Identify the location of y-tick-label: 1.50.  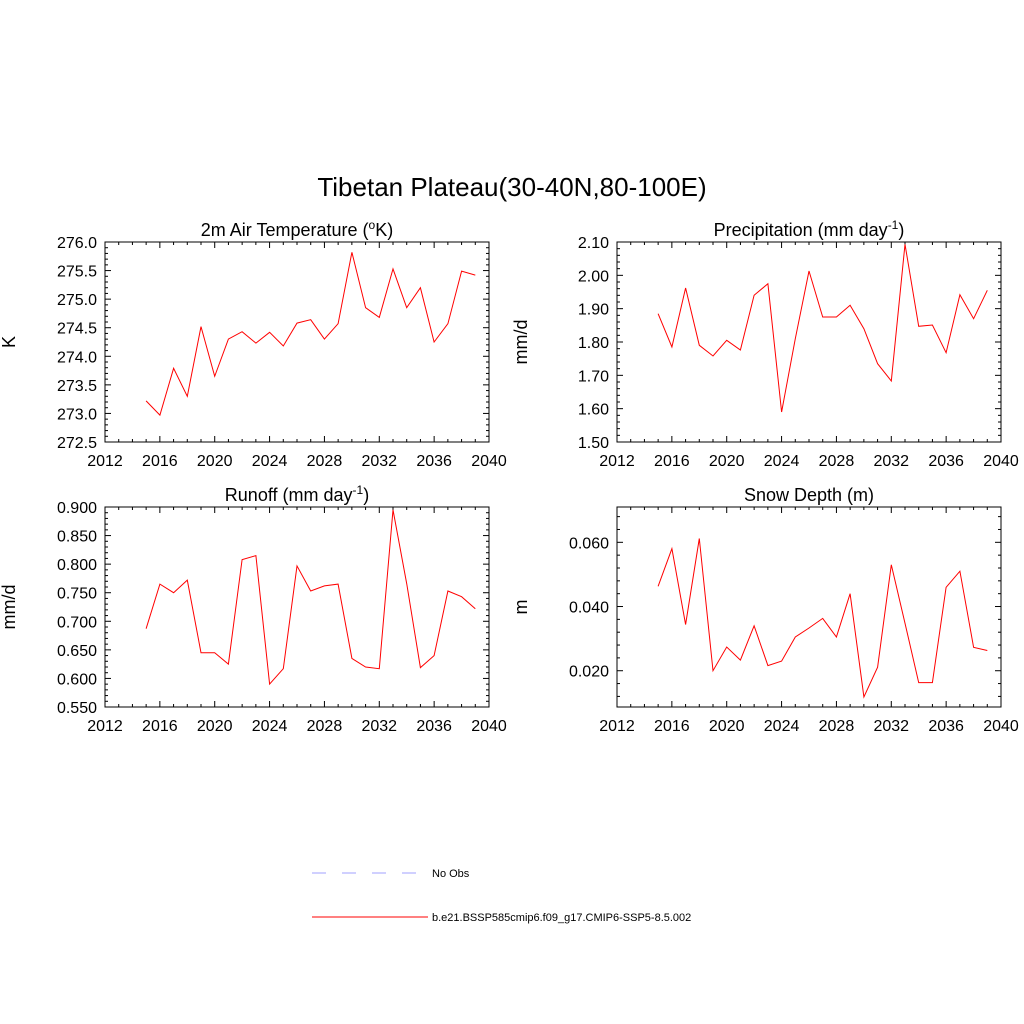
(593, 443).